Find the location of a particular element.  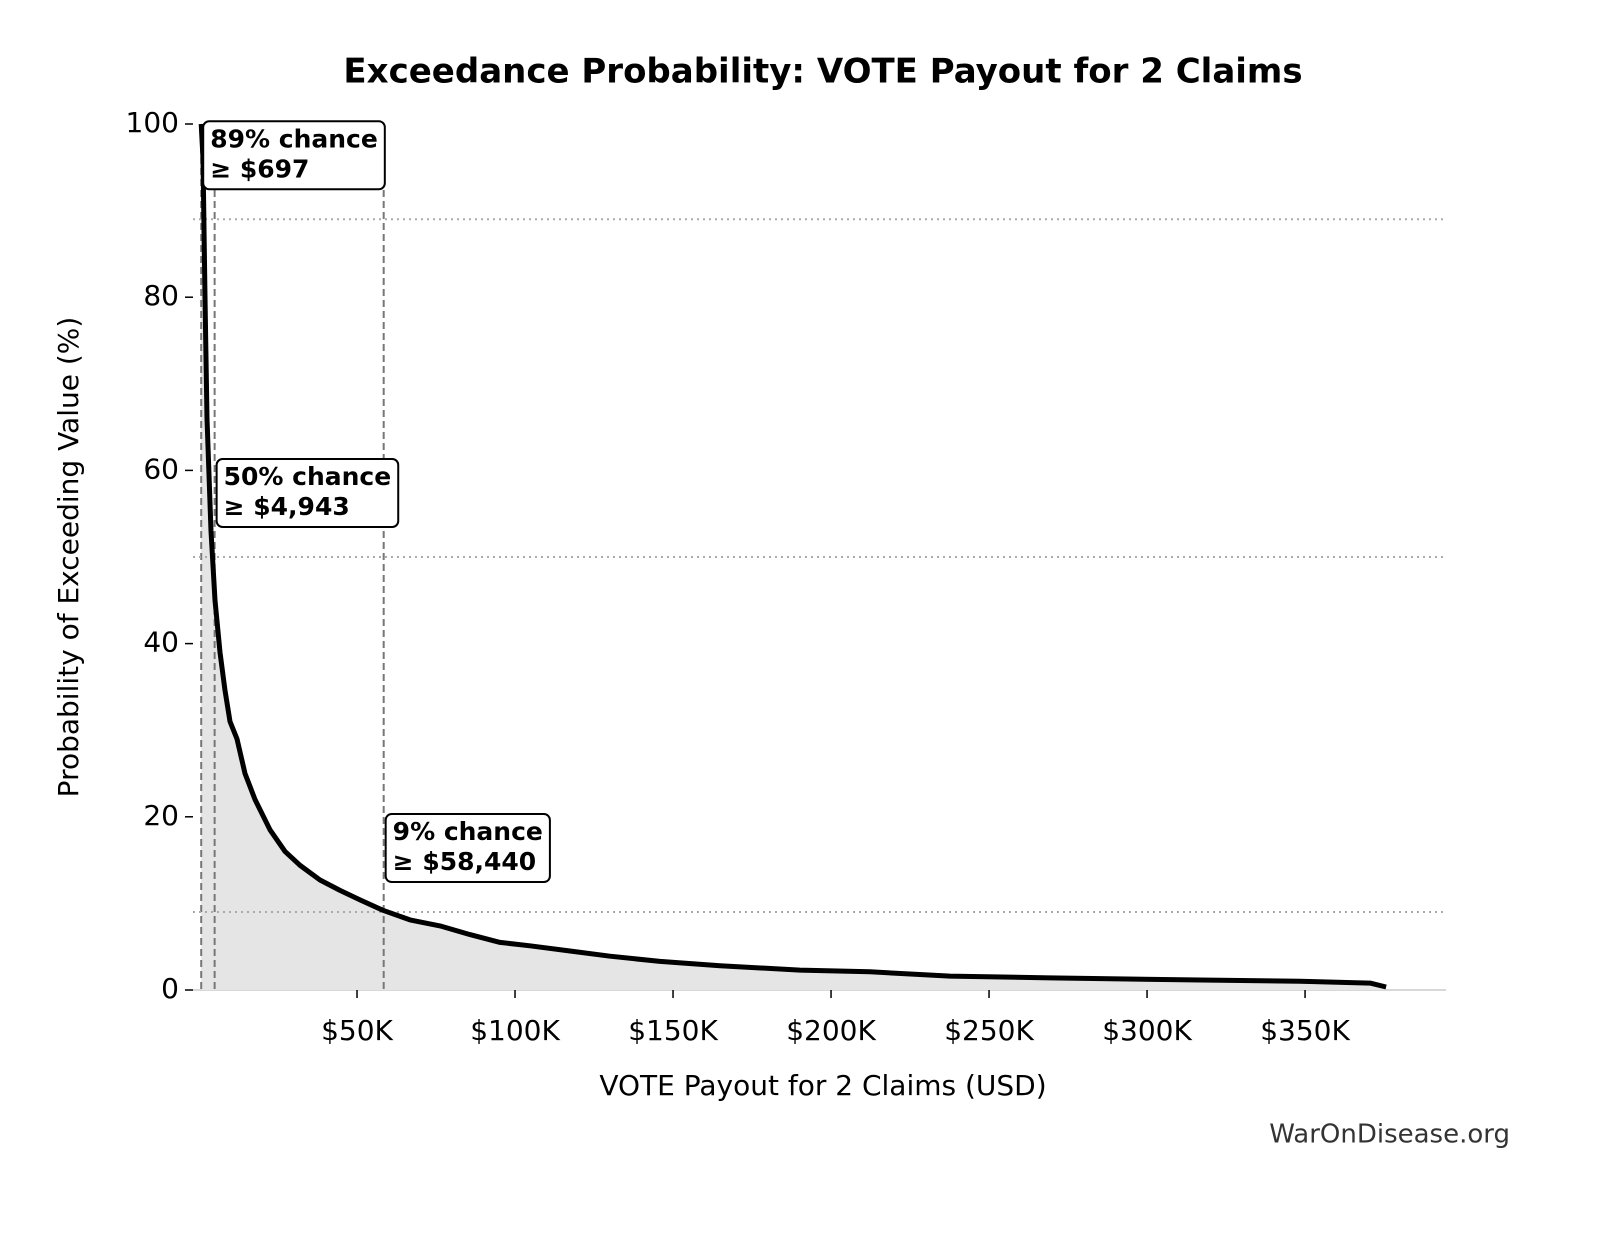

annotation: 9% chance≥ $58,440 is located at coordinates (467, 848).